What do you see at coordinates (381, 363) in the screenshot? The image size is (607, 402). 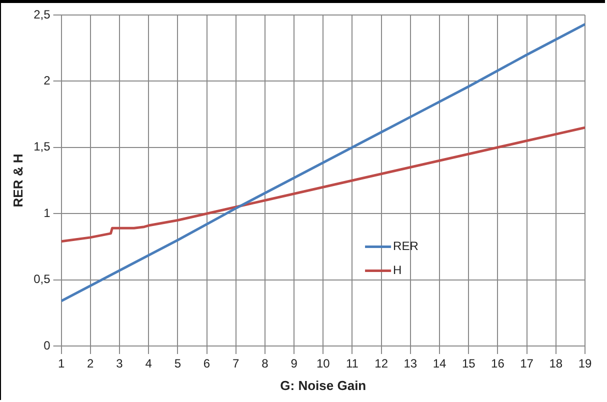 I see `x-tick-label: 12` at bounding box center [381, 363].